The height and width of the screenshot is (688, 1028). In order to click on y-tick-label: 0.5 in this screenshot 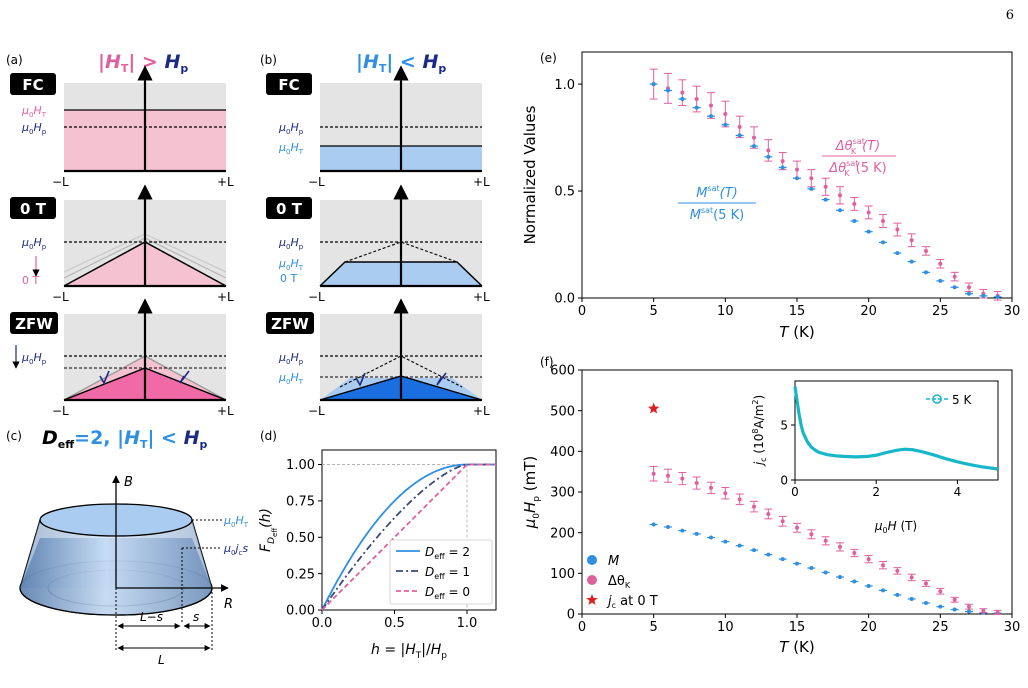, I will do `click(564, 192)`.